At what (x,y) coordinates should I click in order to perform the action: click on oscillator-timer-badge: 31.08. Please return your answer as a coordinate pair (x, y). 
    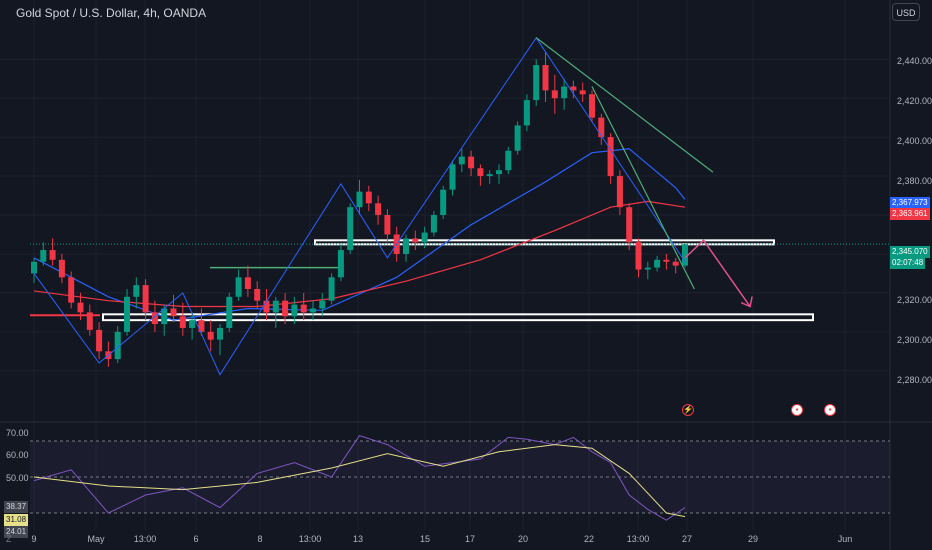
    Looking at the image, I should click on (16, 520).